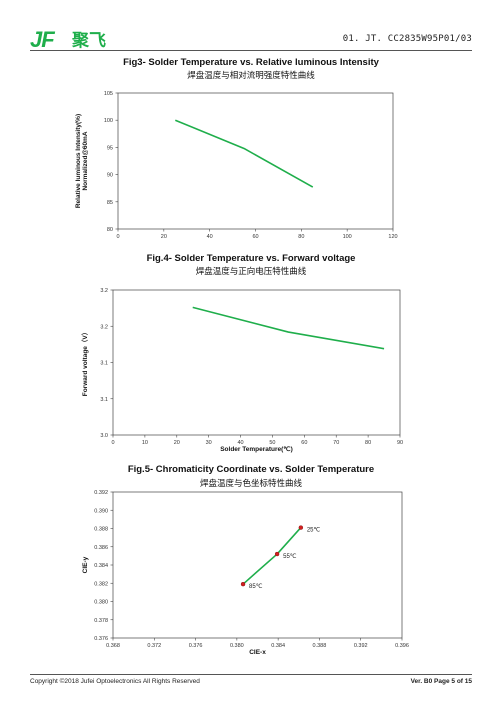  Describe the element at coordinates (320, 646) in the screenshot. I see `x-tick-label: 0.388` at that location.